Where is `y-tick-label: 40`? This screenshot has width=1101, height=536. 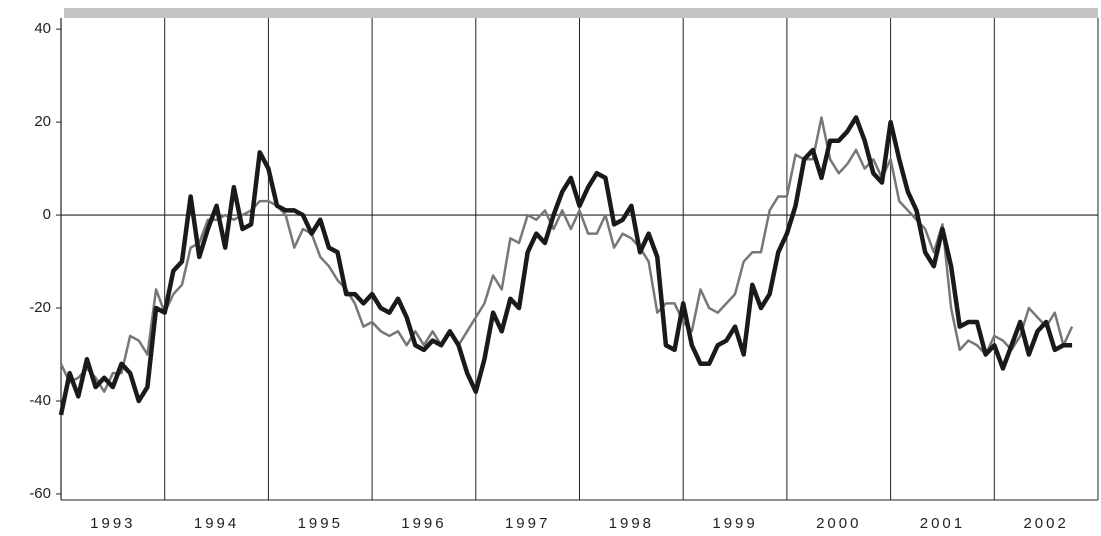 y-tick-label: 40 is located at coordinates (42, 28).